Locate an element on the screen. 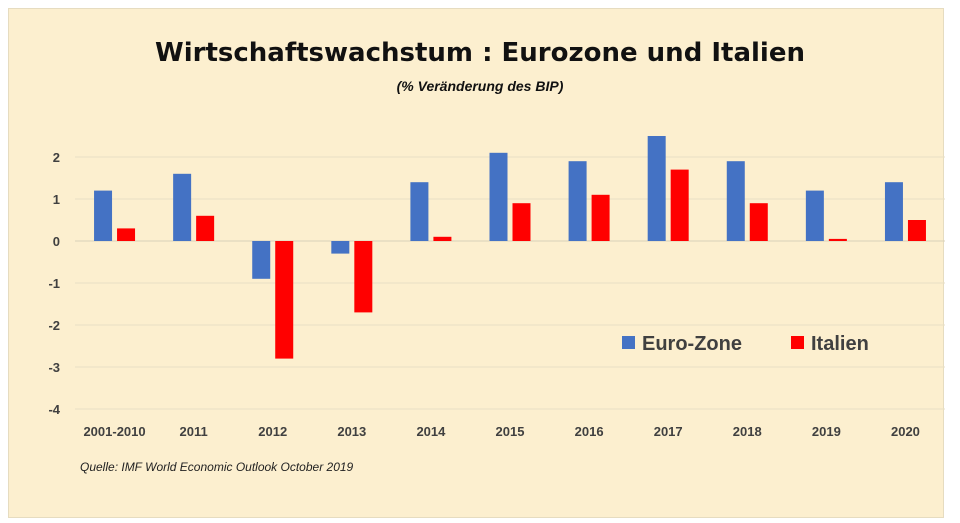 The image size is (960, 523). y-tick-label: -3 is located at coordinates (54, 367).